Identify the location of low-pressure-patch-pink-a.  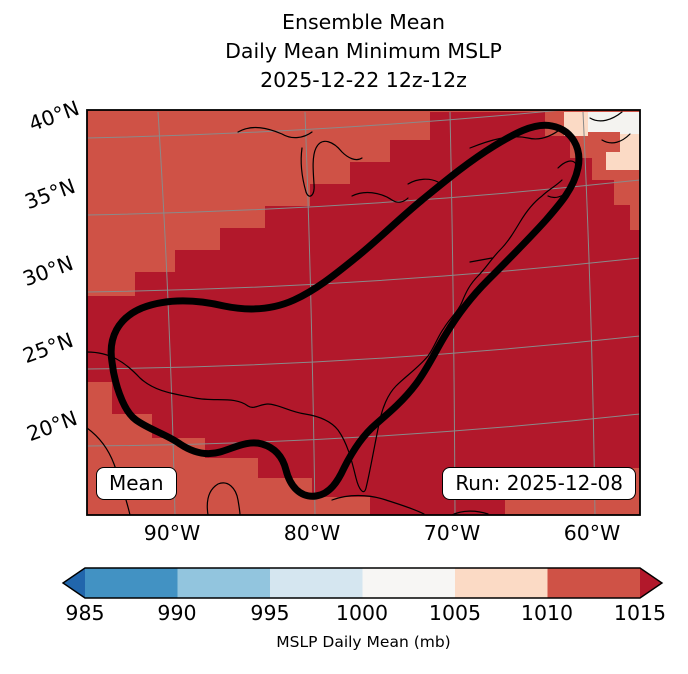
(576, 124).